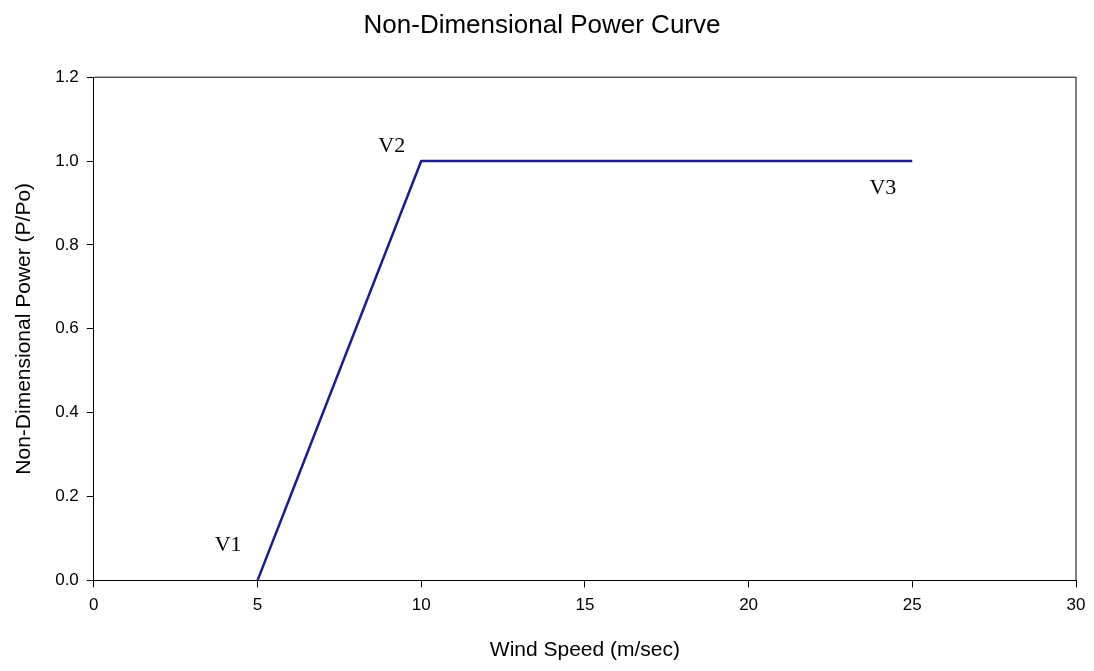  I want to click on annotation: V3, so click(883, 186).